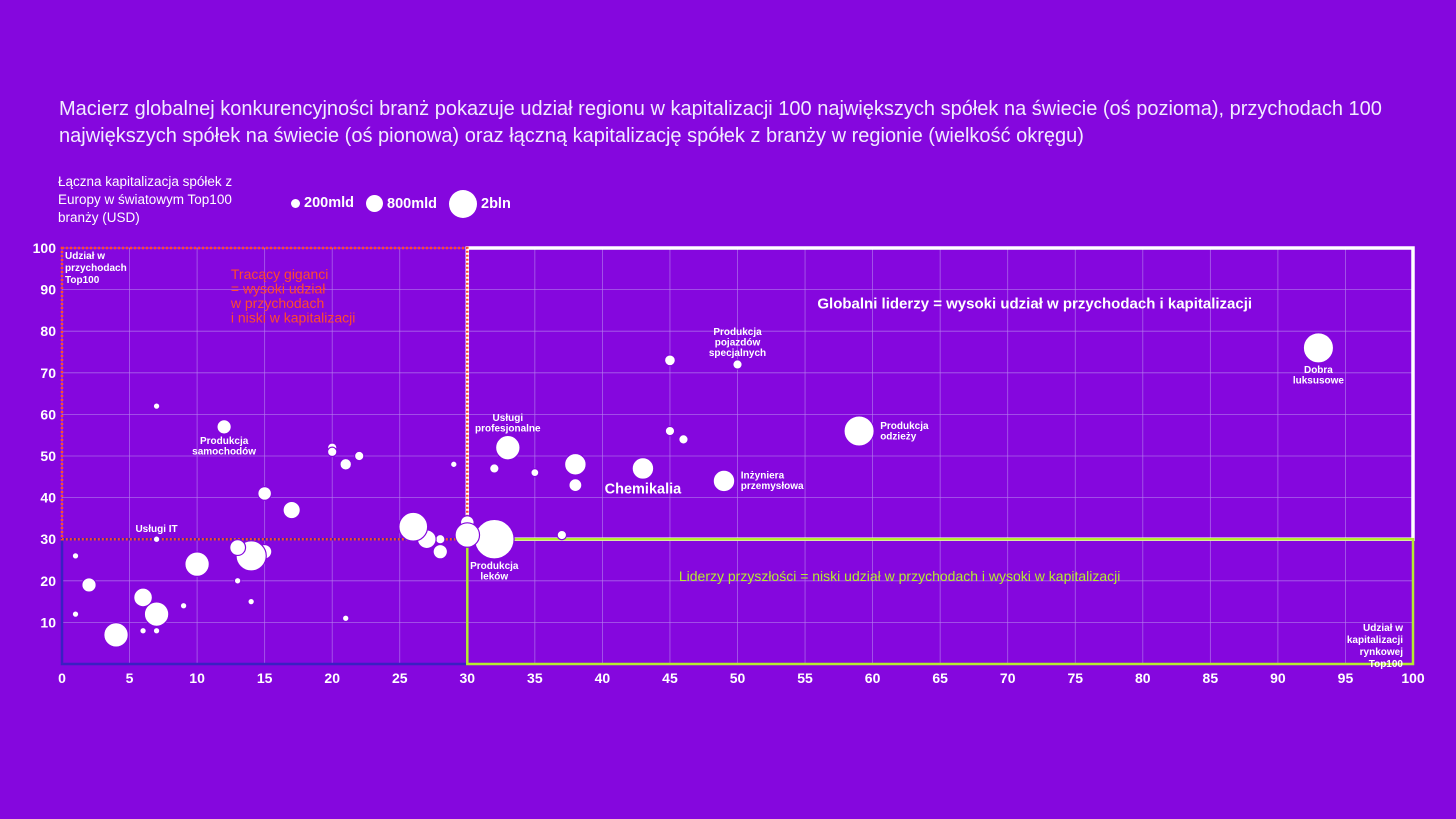  What do you see at coordinates (48, 622) in the screenshot?
I see `y-tick-label: 10` at bounding box center [48, 622].